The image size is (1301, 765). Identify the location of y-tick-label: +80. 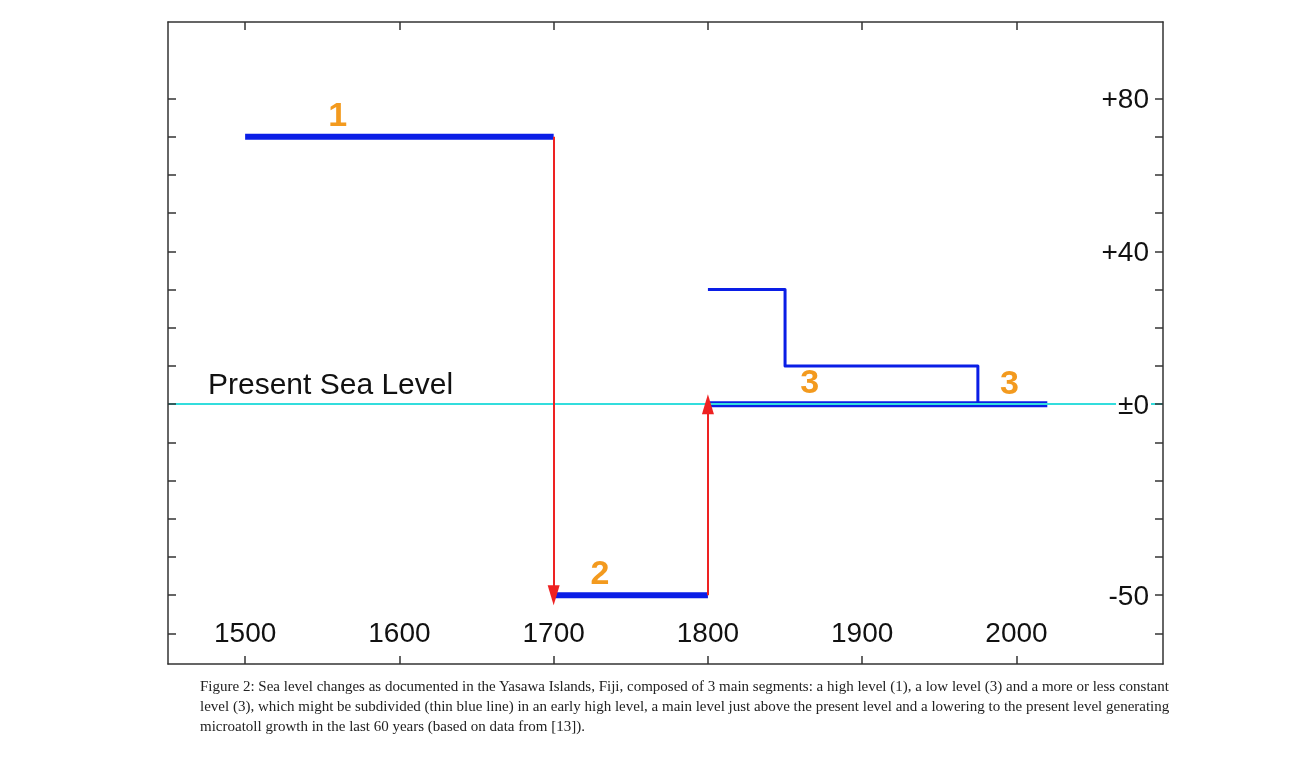
(1125, 98).